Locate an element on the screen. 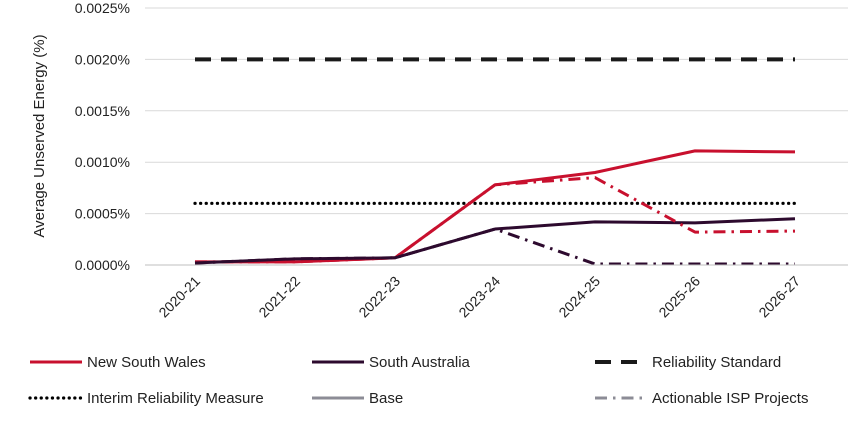 The height and width of the screenshot is (430, 862). series-line-south-australia-actionable-isp-projects is located at coordinates (494, 246).